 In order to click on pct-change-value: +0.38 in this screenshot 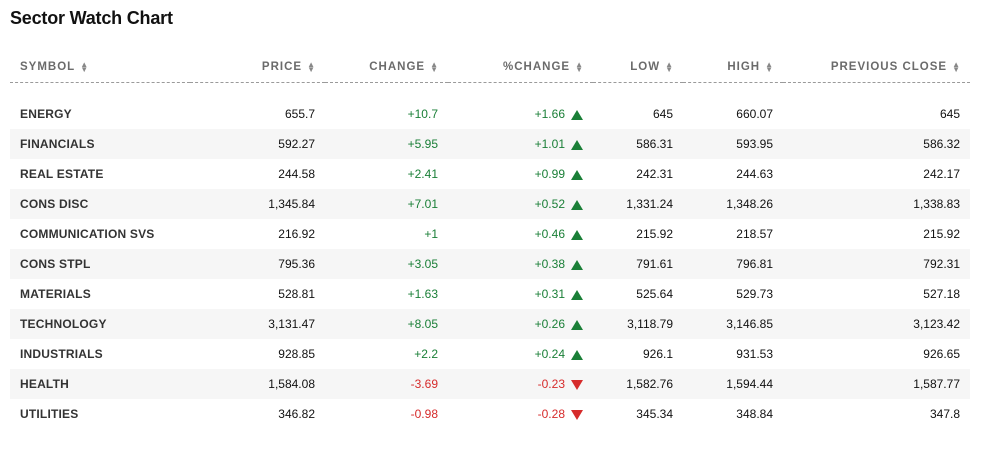, I will do `click(549, 264)`.